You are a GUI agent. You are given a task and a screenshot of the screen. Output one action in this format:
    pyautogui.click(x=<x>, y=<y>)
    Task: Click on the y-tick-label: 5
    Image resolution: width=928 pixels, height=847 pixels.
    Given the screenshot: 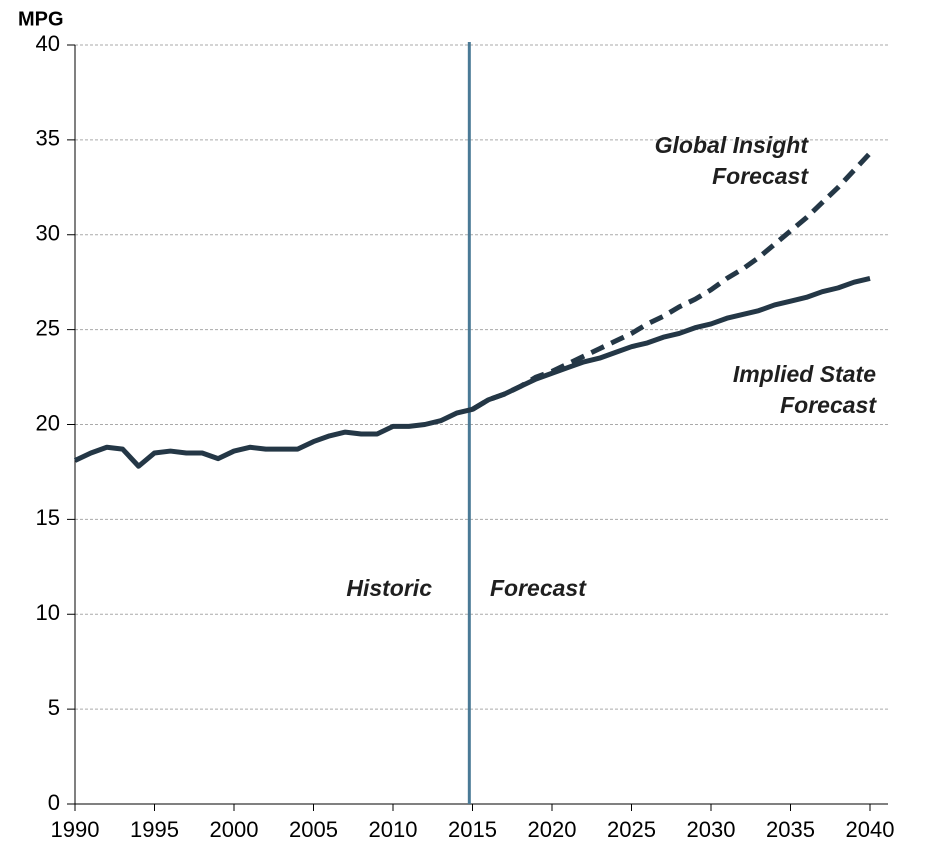 What is the action you would take?
    pyautogui.click(x=54, y=707)
    